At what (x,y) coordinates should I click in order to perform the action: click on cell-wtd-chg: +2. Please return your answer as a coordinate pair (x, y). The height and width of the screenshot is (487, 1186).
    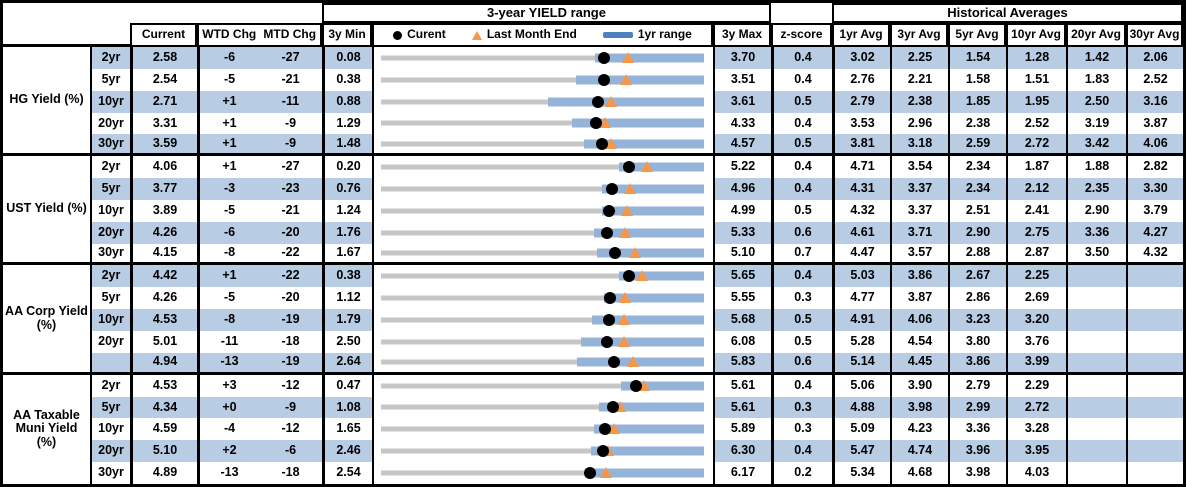
    Looking at the image, I should click on (228, 451).